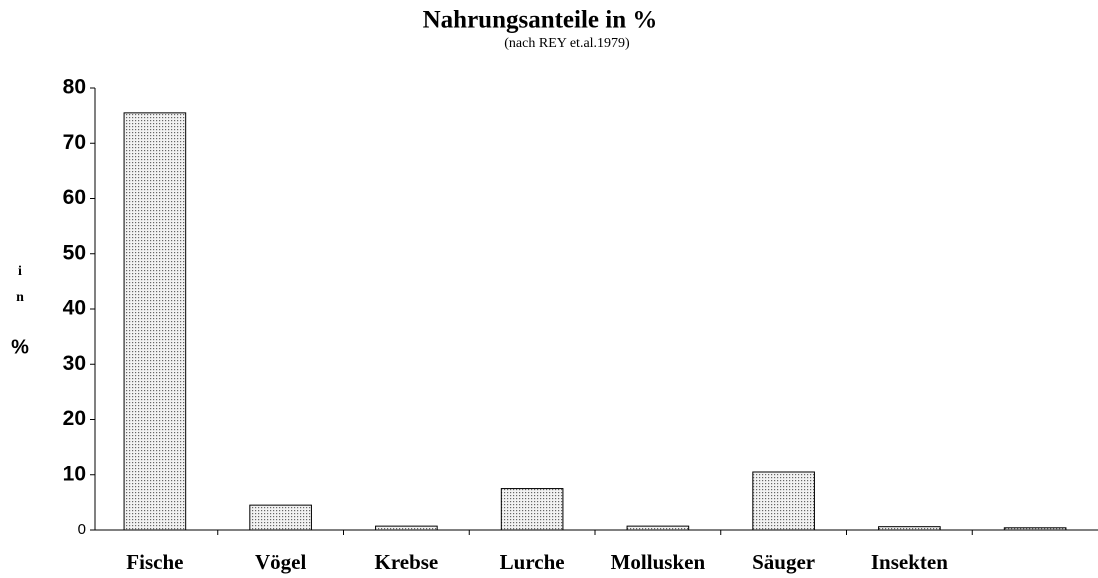 The width and height of the screenshot is (1098, 578). I want to click on y-tick-label: 20, so click(74, 418).